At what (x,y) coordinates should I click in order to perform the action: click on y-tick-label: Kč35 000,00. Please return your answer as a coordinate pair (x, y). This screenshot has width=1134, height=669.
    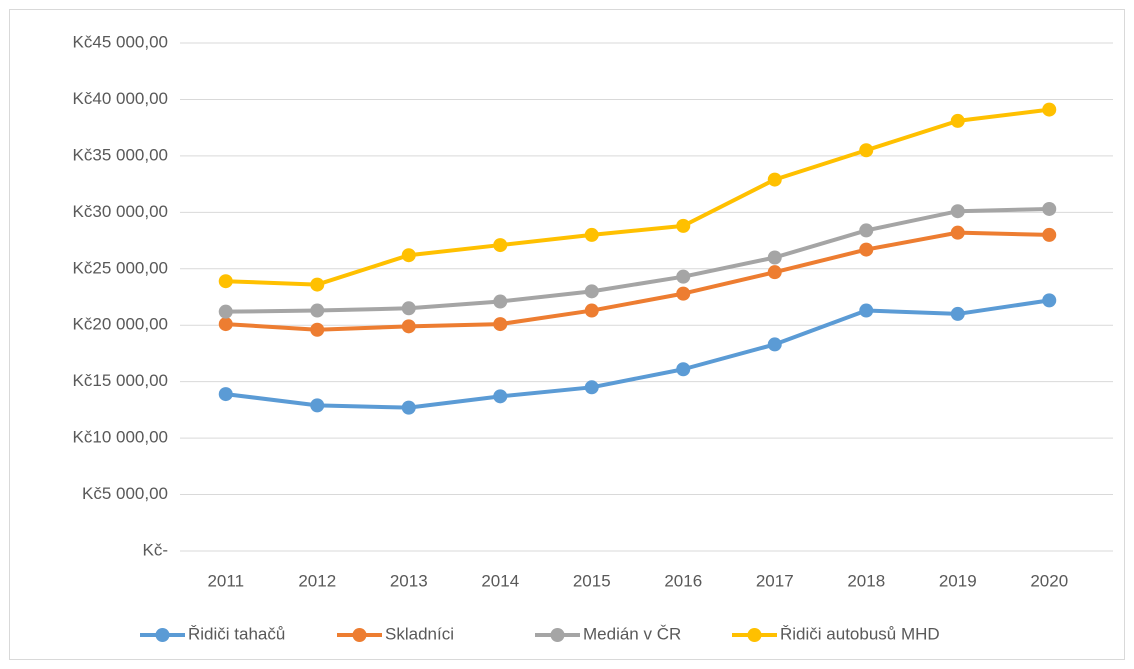
    Looking at the image, I should click on (120, 154).